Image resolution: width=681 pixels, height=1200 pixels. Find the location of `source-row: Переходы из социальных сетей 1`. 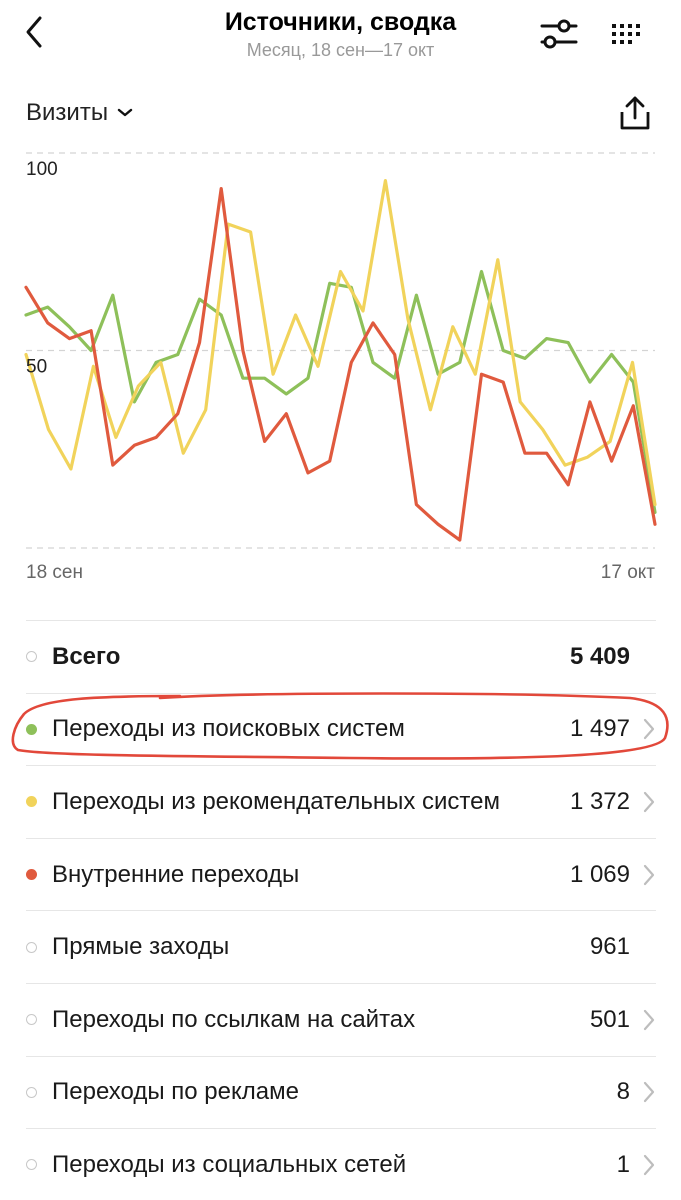

source-row: Переходы из социальных сетей 1 is located at coordinates (341, 1164).